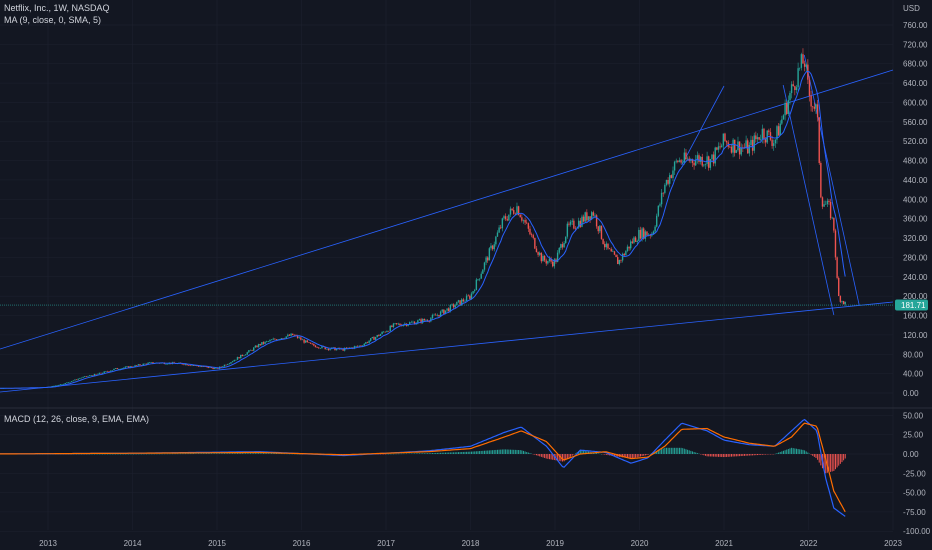 The height and width of the screenshot is (550, 932). What do you see at coordinates (915, 161) in the screenshot?
I see `price-tick-label: 480.00` at bounding box center [915, 161].